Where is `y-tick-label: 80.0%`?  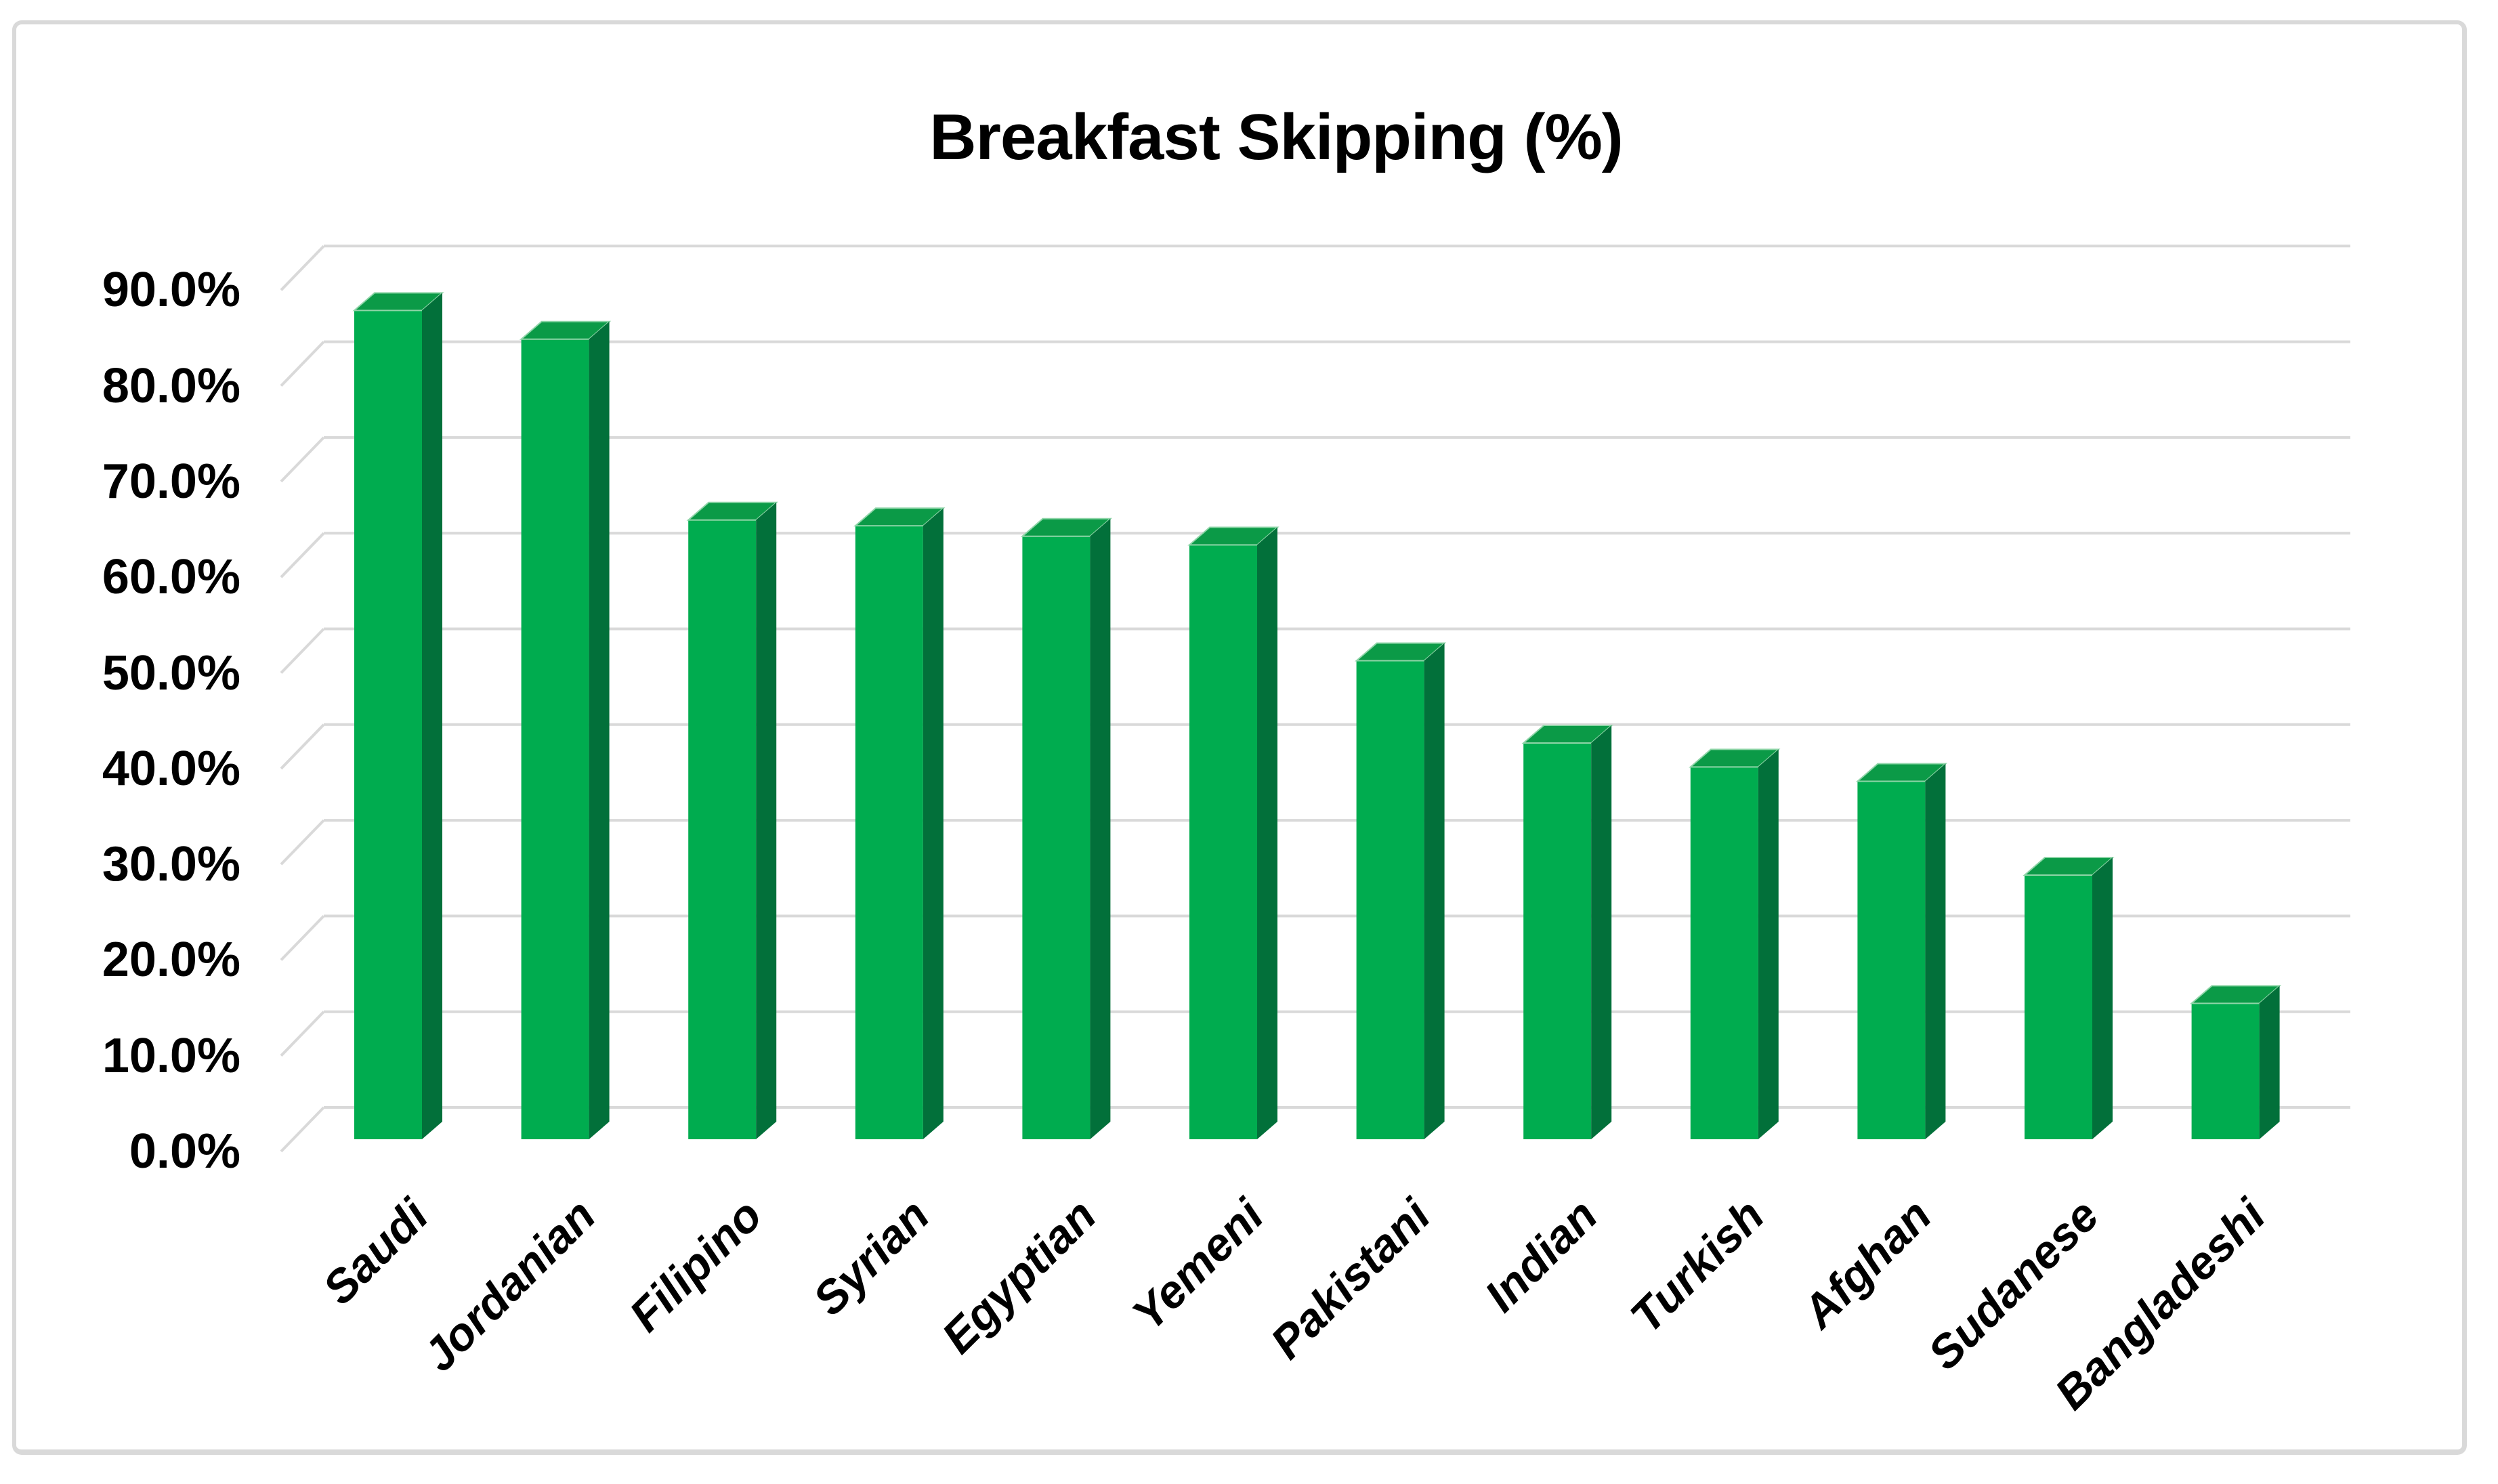
y-tick-label: 80.0% is located at coordinates (171, 385).